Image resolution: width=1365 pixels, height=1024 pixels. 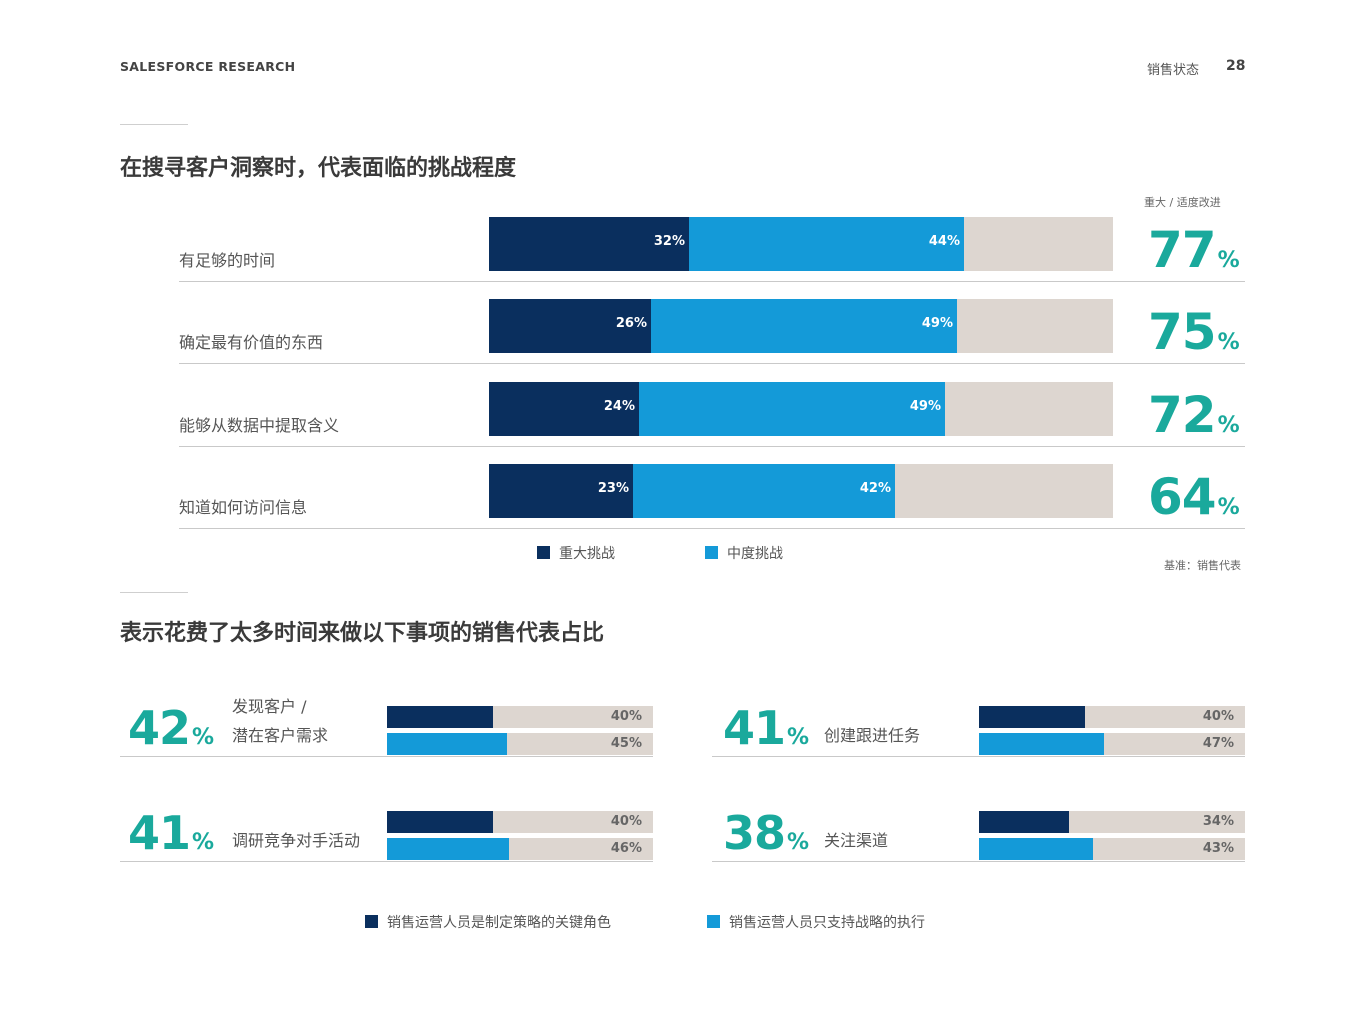 What do you see at coordinates (564, 409) in the screenshot?
I see `bar-segment-major: 24%` at bounding box center [564, 409].